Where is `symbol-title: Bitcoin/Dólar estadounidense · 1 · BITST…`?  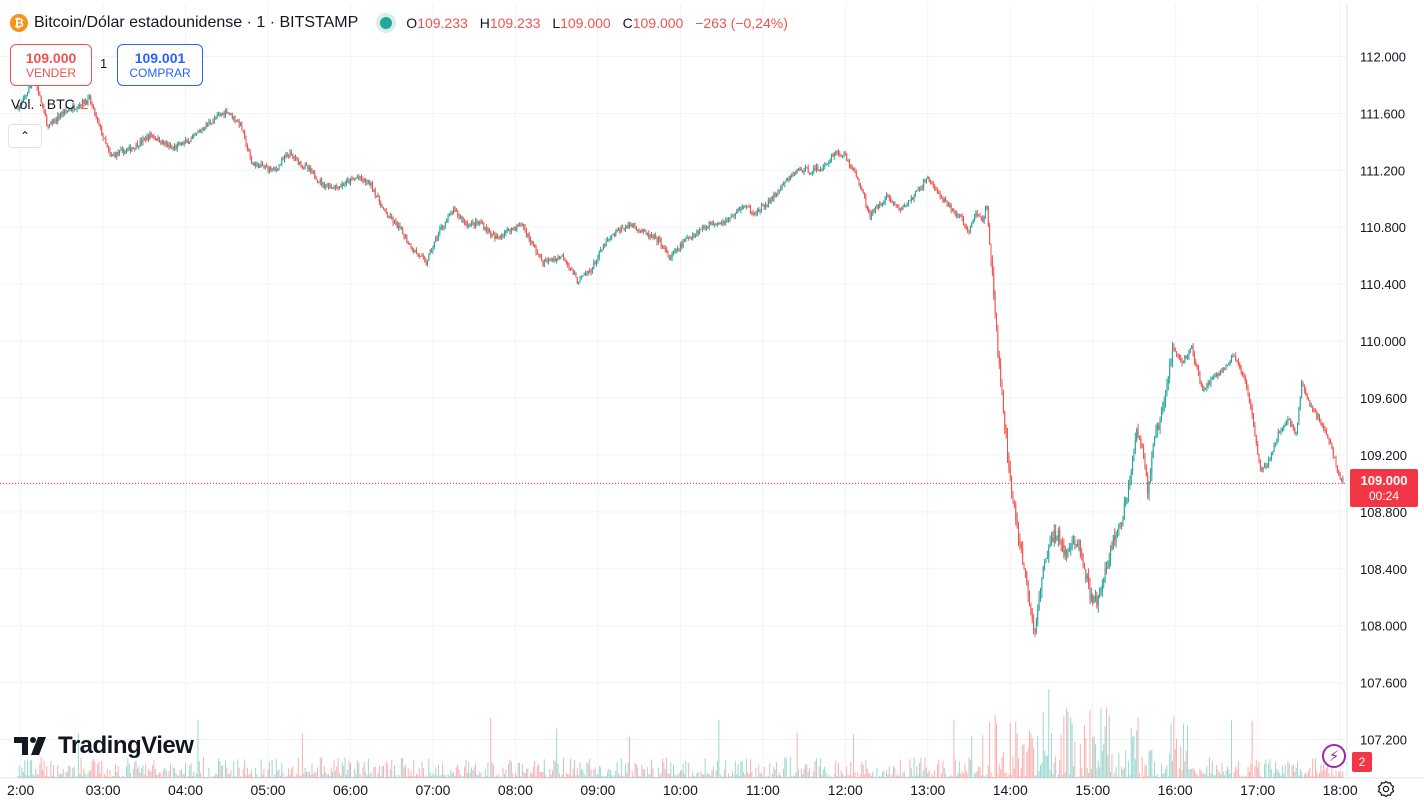
symbol-title: Bitcoin/Dólar estadounidense · 1 · BITST… is located at coordinates (196, 22).